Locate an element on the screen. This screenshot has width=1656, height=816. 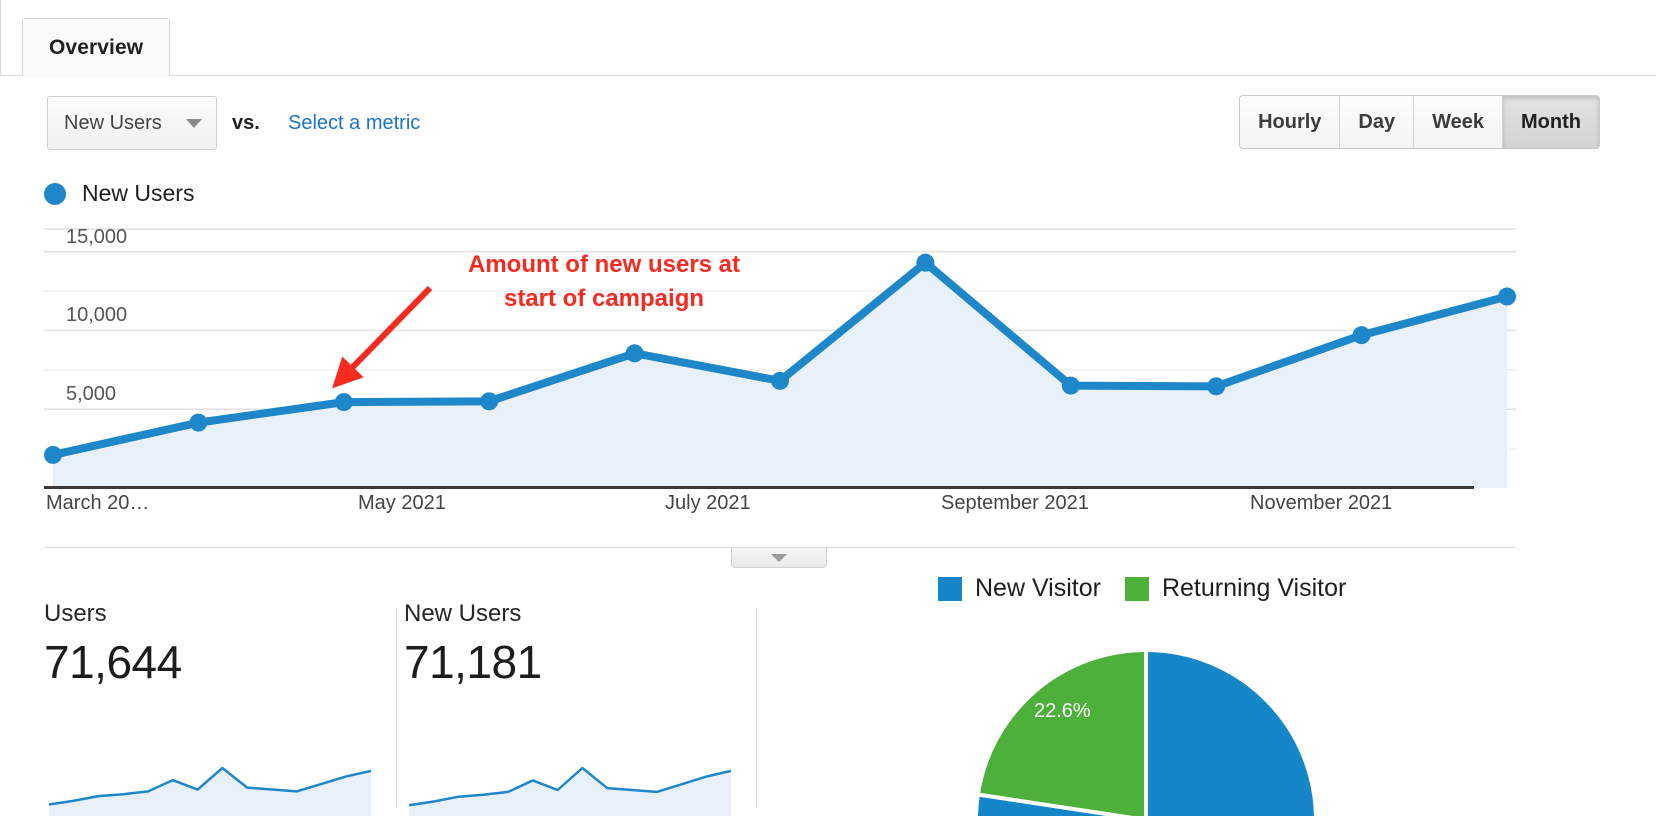
annotation-line-1: Amount of new users at is located at coordinates (604, 264).